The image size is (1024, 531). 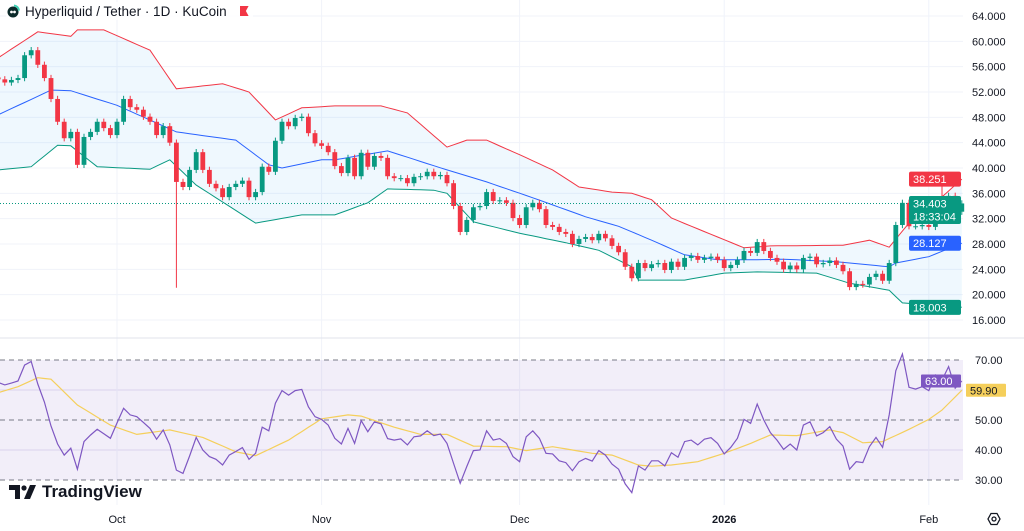 I want to click on rsi-axis-label: 30.00, so click(x=989, y=481).